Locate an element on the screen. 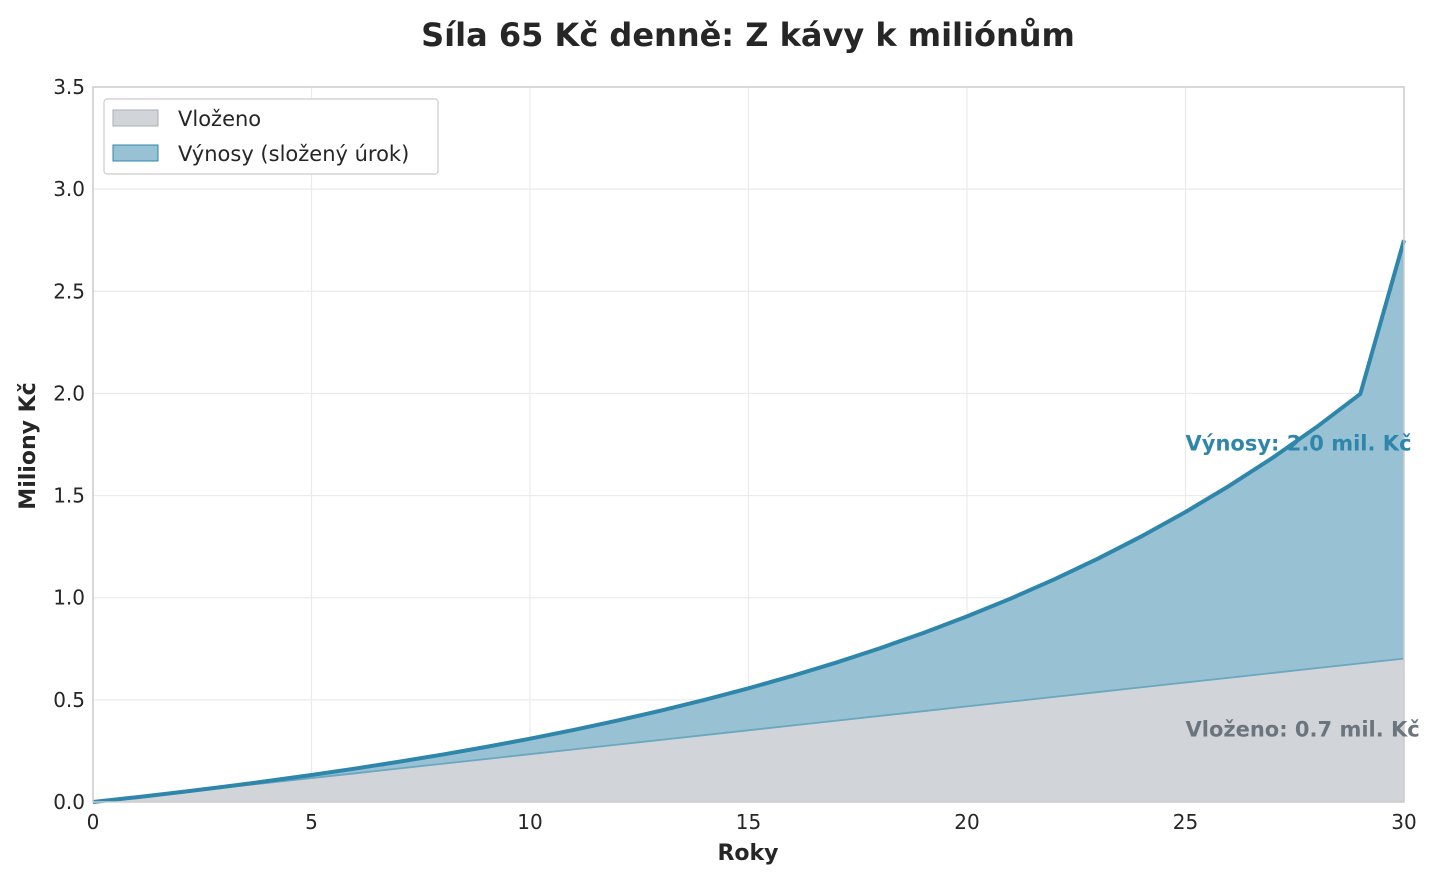 This screenshot has height=880, width=1455. legend: Vloženo Výnosy (složený úrok) is located at coordinates (271, 136).